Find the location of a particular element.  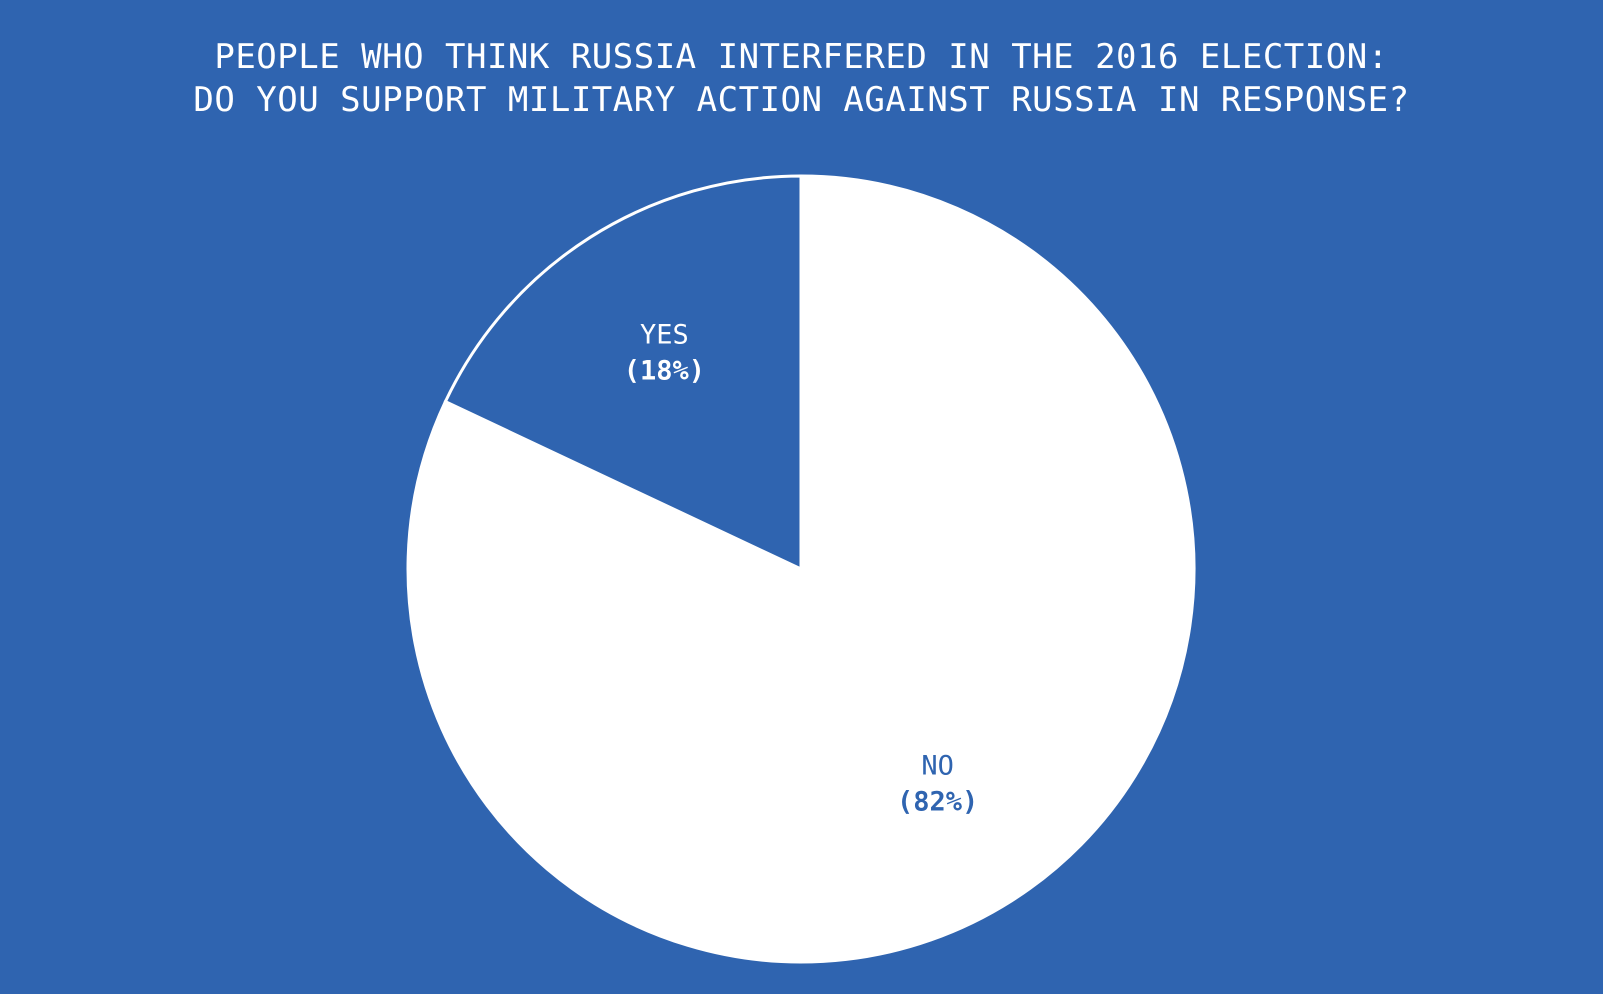

slice-value-yes: (18%) is located at coordinates (664, 371).